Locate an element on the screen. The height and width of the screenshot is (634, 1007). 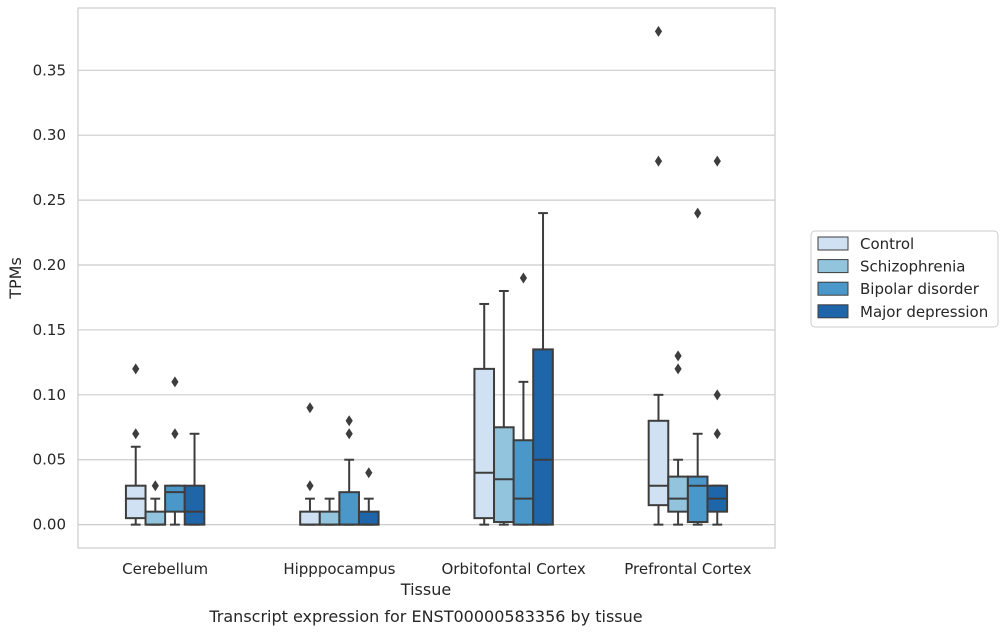
legend-label: Major depression is located at coordinates (924, 312).